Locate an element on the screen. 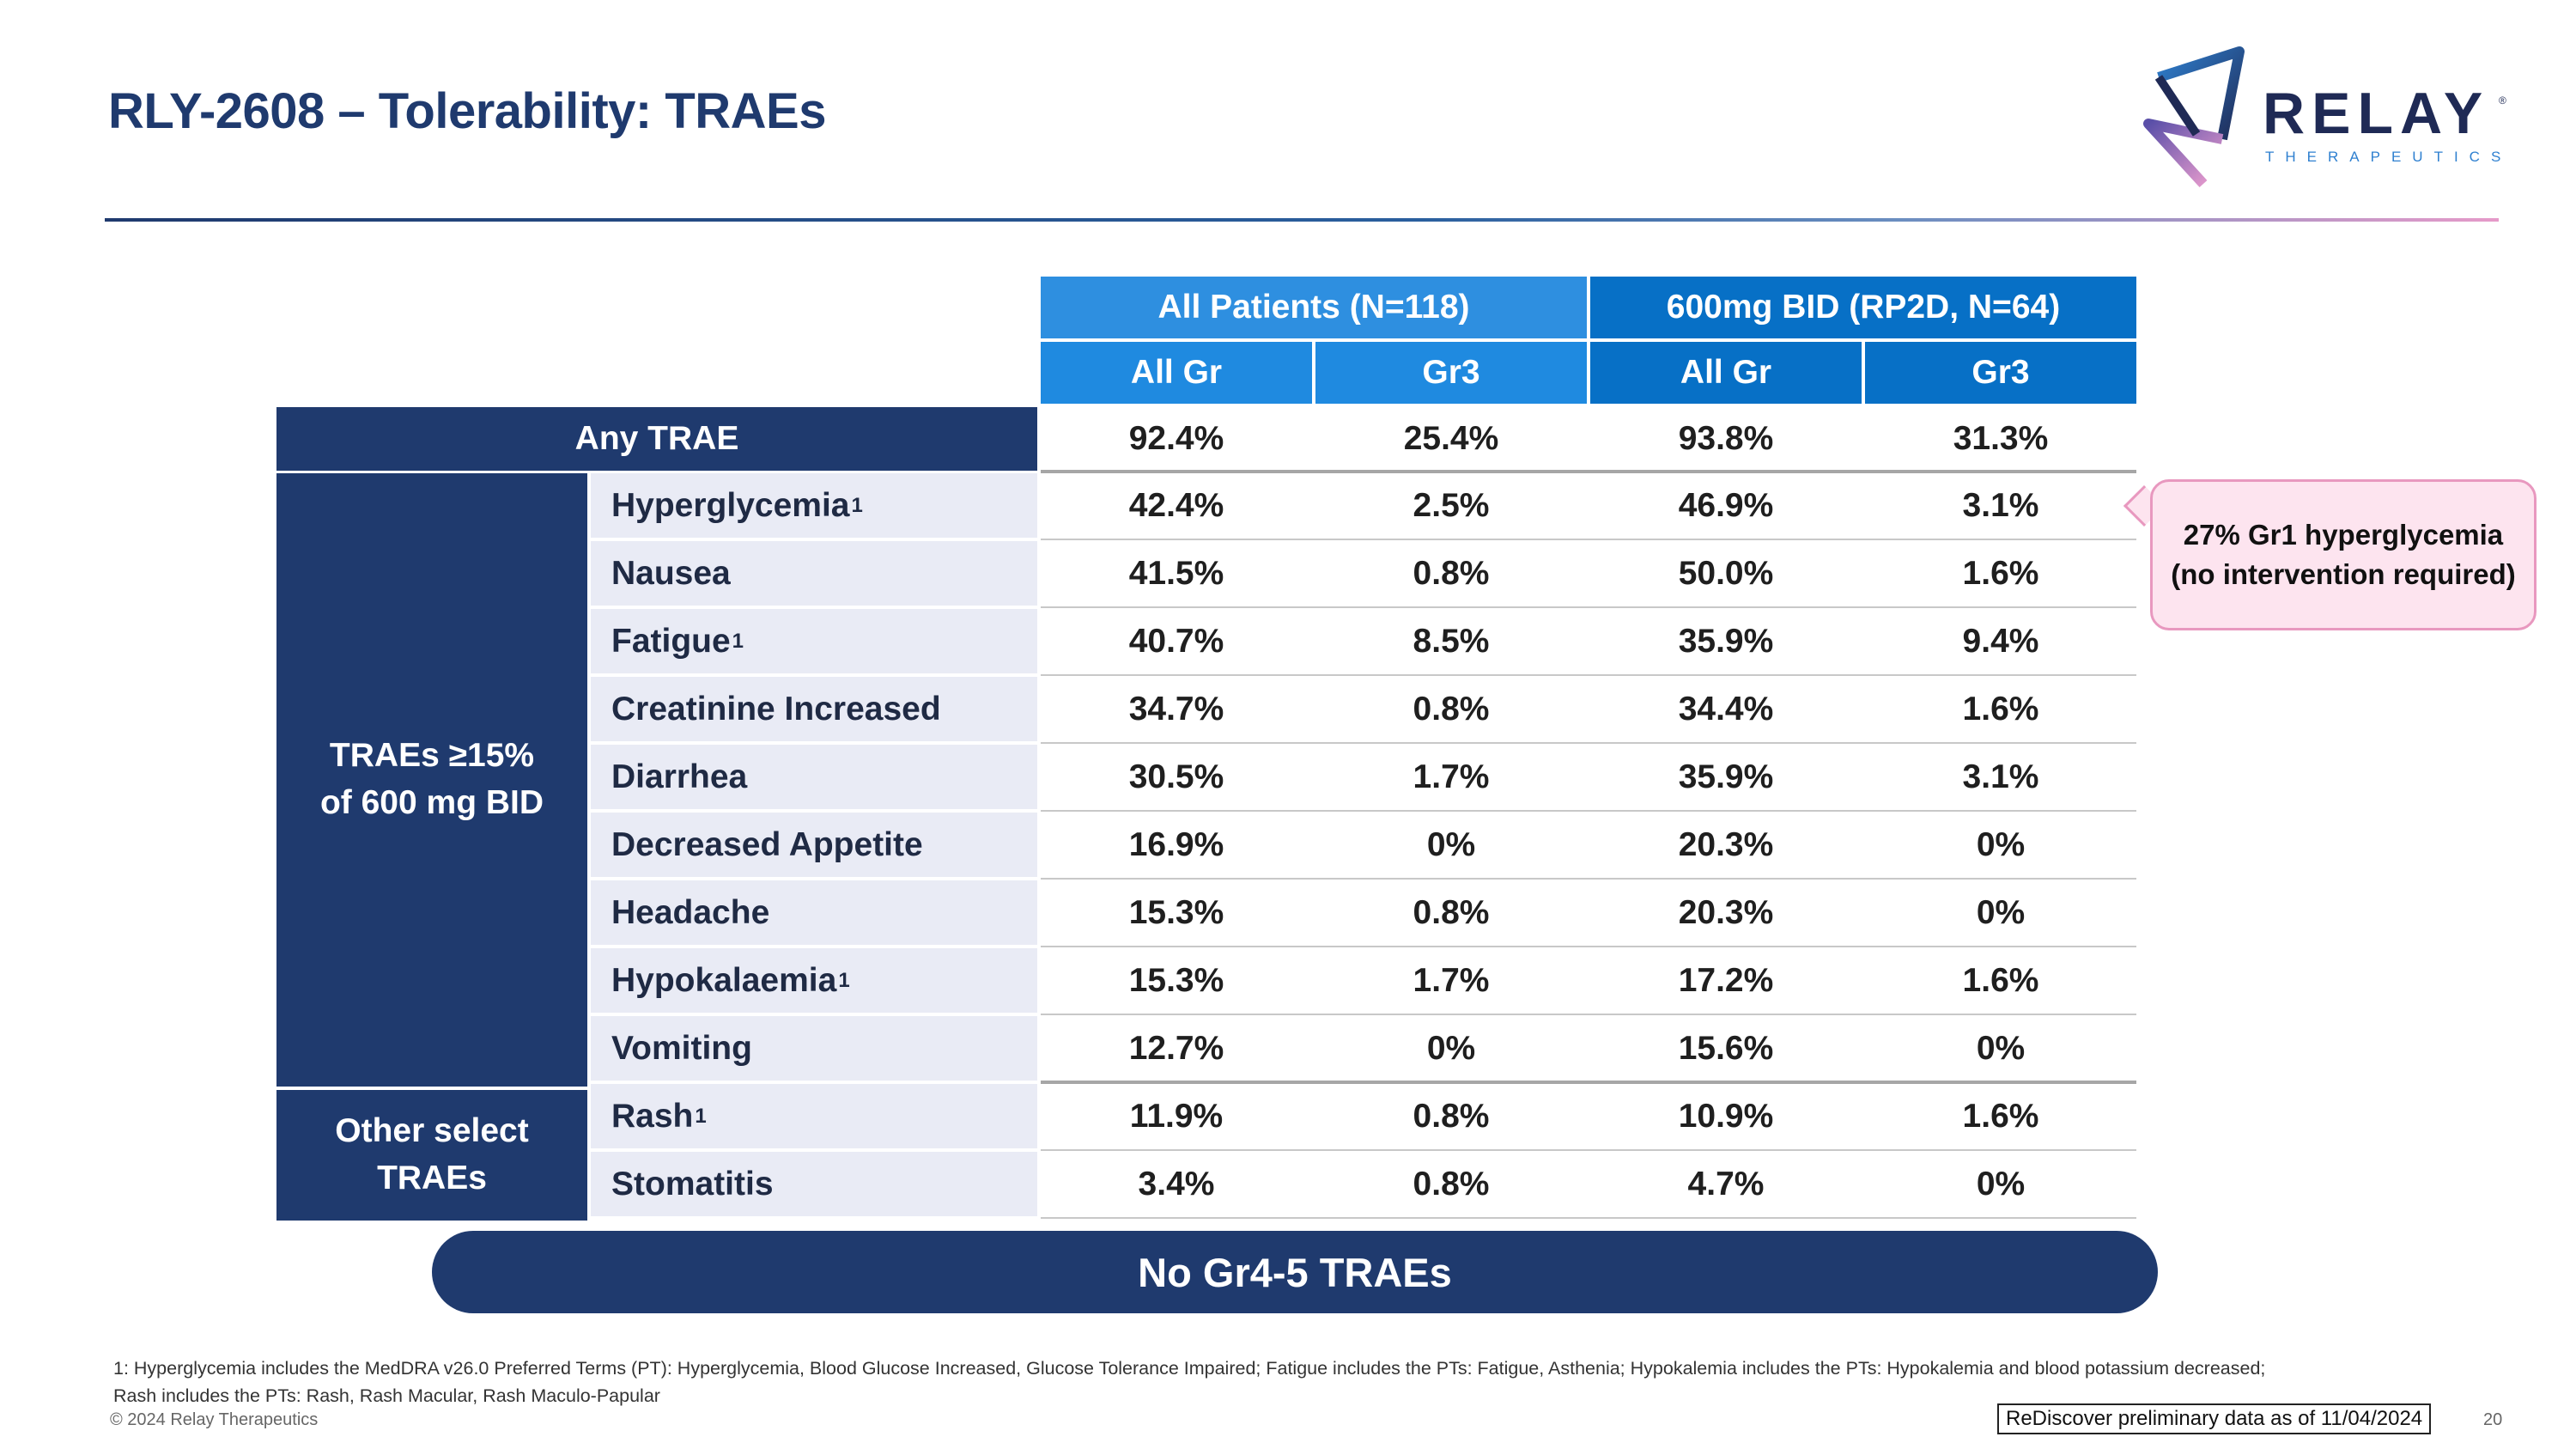 This screenshot has height=1449, width=2576. copyright: © 2024 Relay Therapeutics is located at coordinates (214, 1419).